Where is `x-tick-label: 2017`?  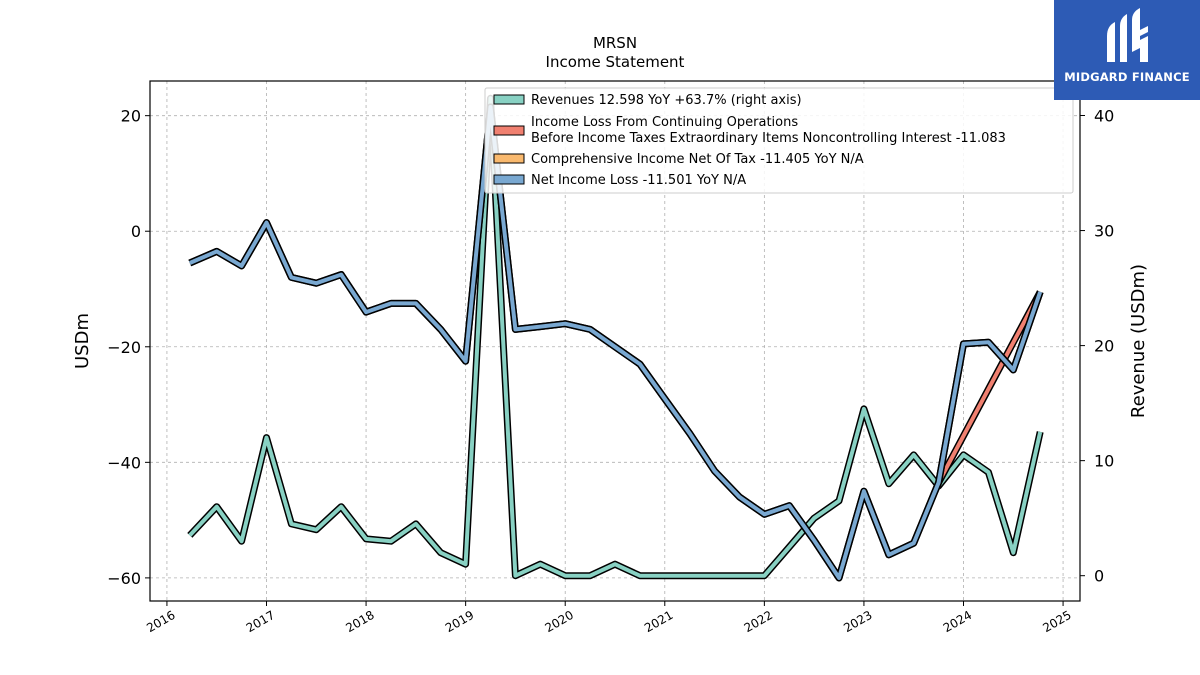
x-tick-label: 2017 is located at coordinates (260, 621).